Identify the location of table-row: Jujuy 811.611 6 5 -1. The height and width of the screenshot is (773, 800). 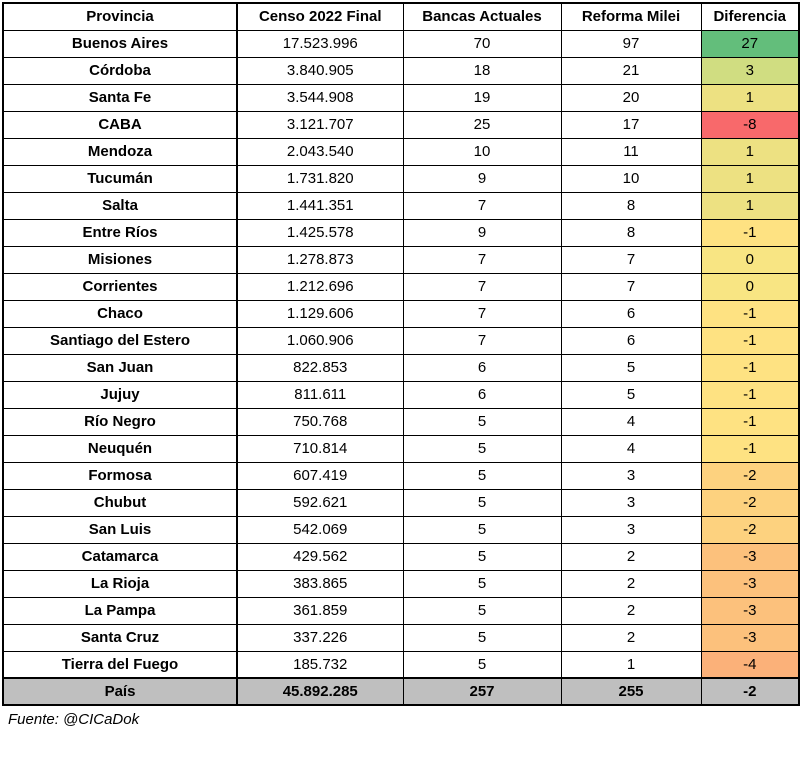
(401, 394).